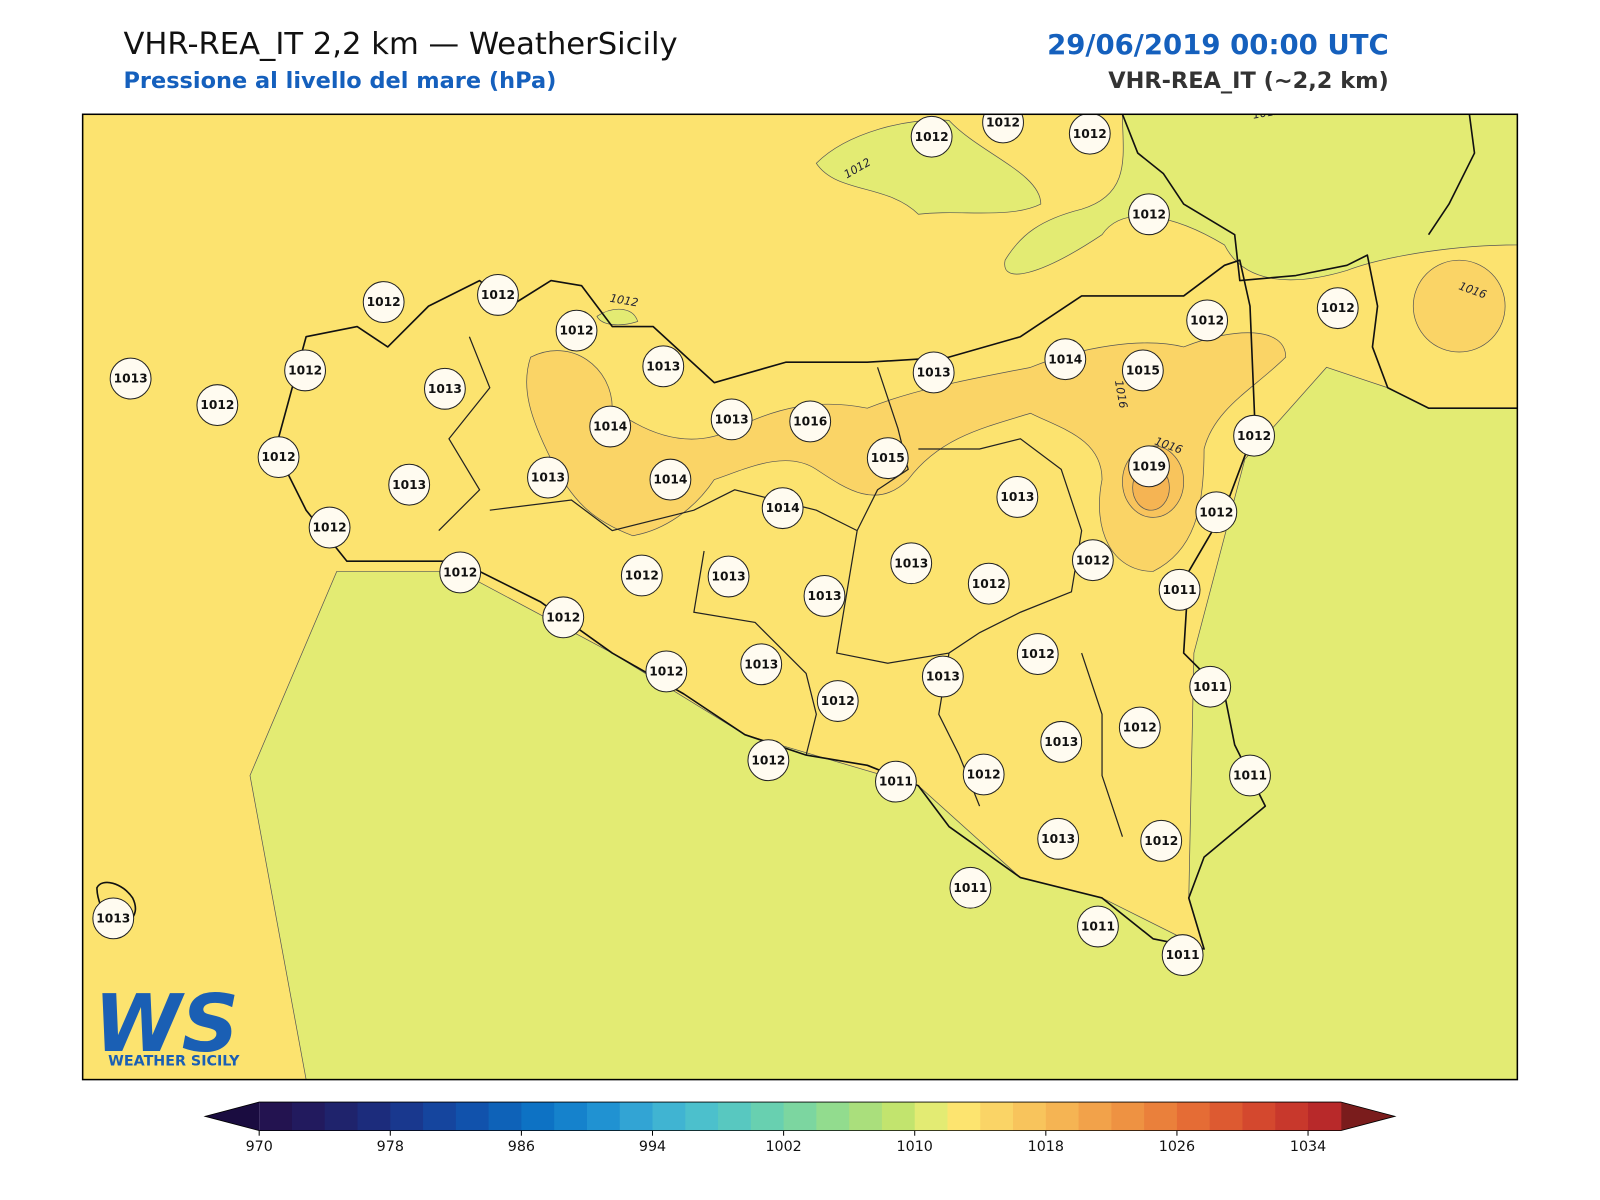  I want to click on colorbar-tick-label: 1026, so click(1177, 1147).